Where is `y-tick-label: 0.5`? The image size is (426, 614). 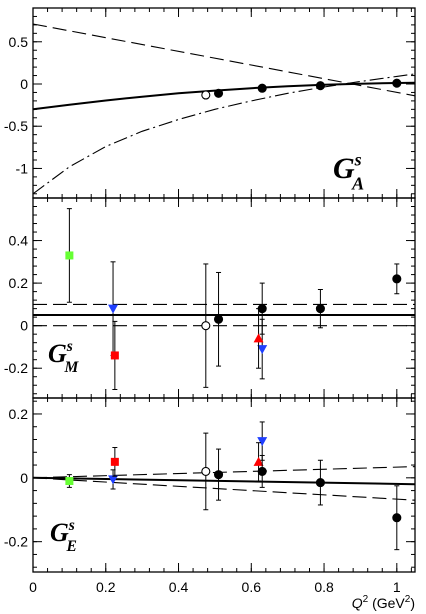
y-tick-label: 0.5 is located at coordinates (19, 42).